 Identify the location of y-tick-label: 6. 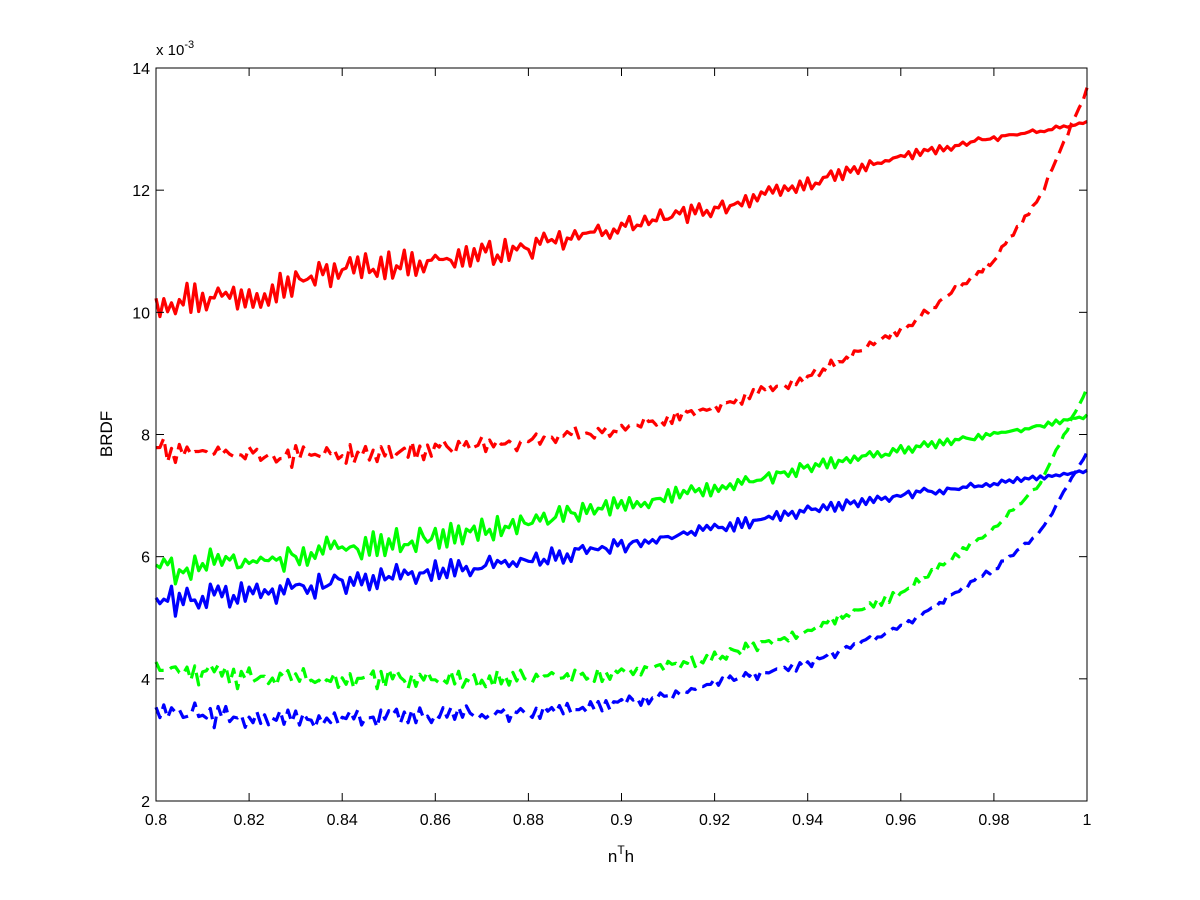
(145, 558).